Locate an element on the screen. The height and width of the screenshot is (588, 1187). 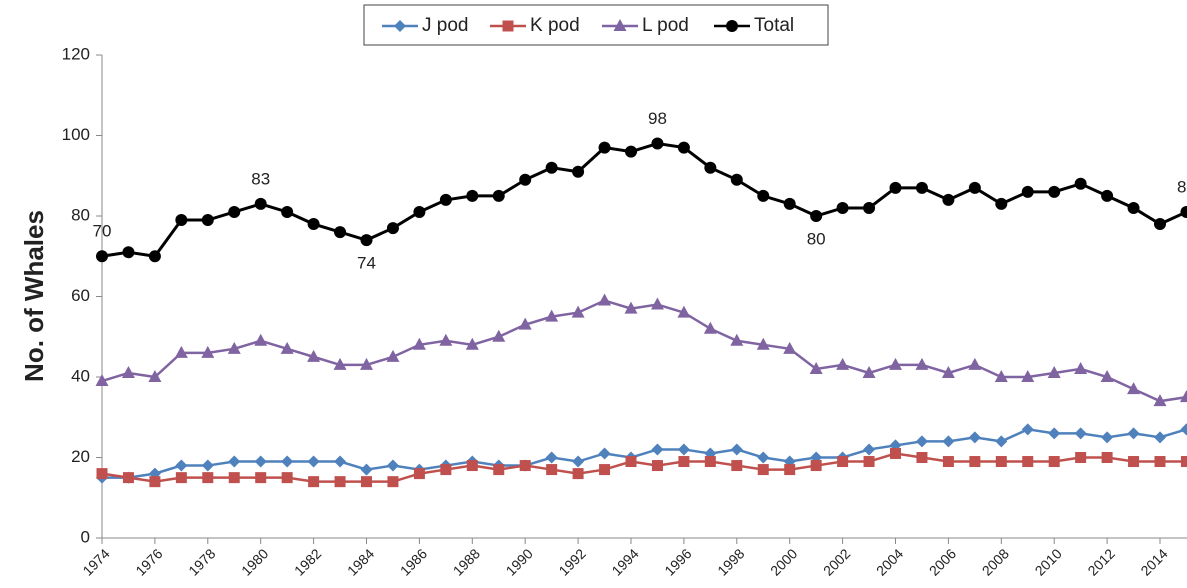
x-tick-label: 1980 is located at coordinates (254, 561).